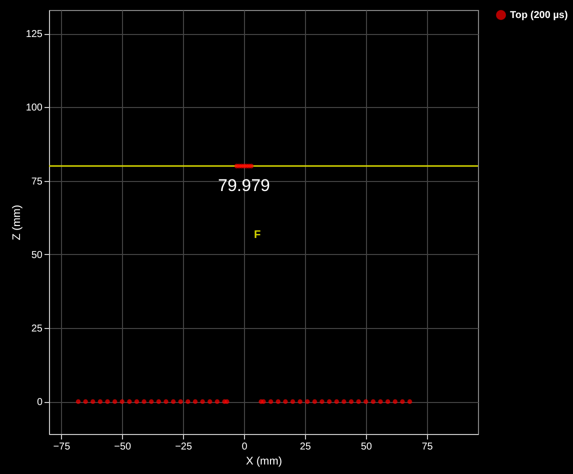  I want to click on y-axis-title: Z (mm), so click(16, 222).